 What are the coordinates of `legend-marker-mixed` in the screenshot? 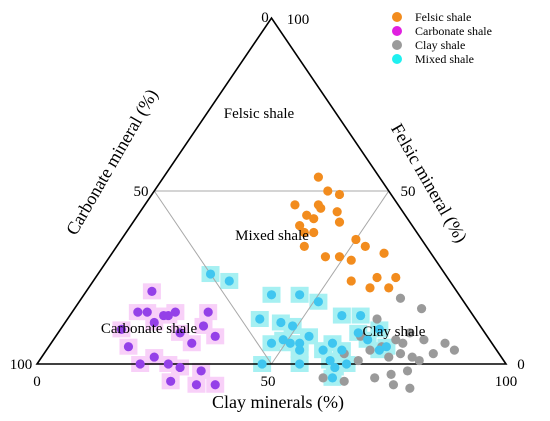 It's located at (397, 59).